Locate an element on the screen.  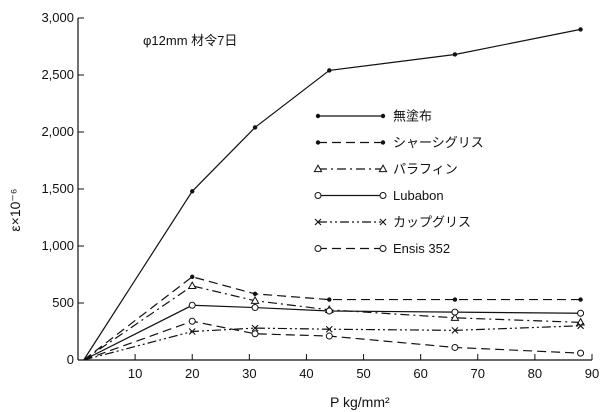
legend-label: Lubabon is located at coordinates (418, 195).